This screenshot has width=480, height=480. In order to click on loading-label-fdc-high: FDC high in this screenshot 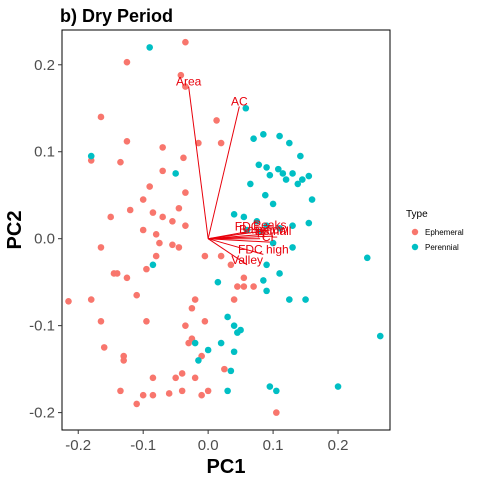, I will do `click(263, 249)`.